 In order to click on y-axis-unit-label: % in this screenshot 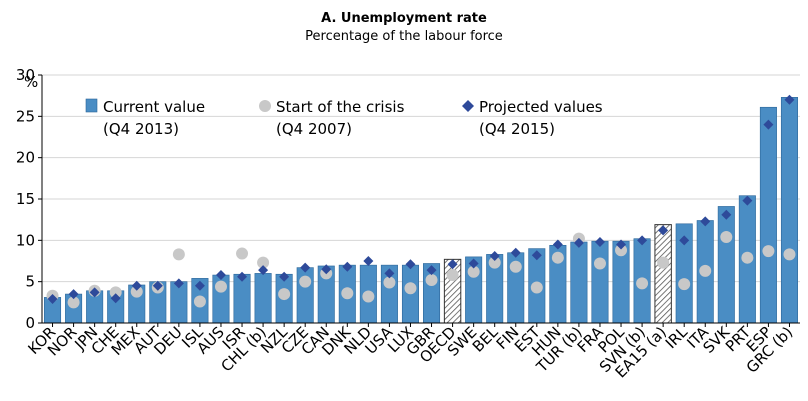, I will do `click(31, 82)`.